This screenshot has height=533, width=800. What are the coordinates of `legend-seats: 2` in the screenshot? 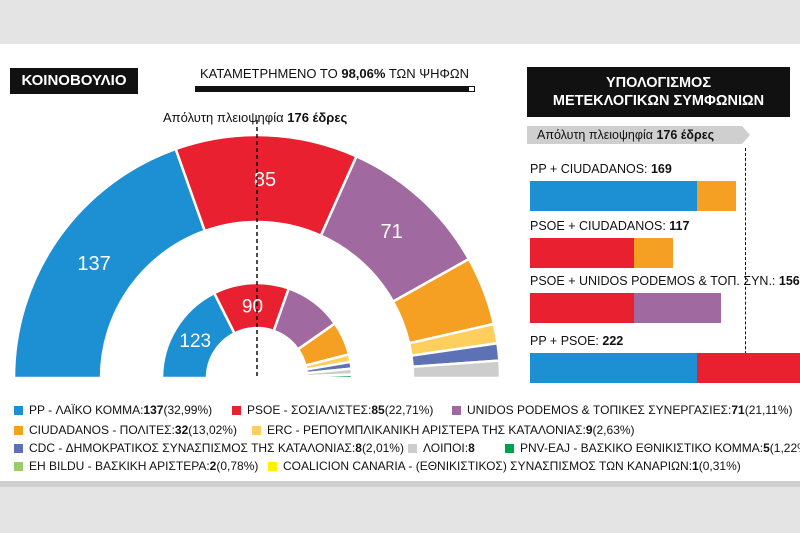 It's located at (213, 466).